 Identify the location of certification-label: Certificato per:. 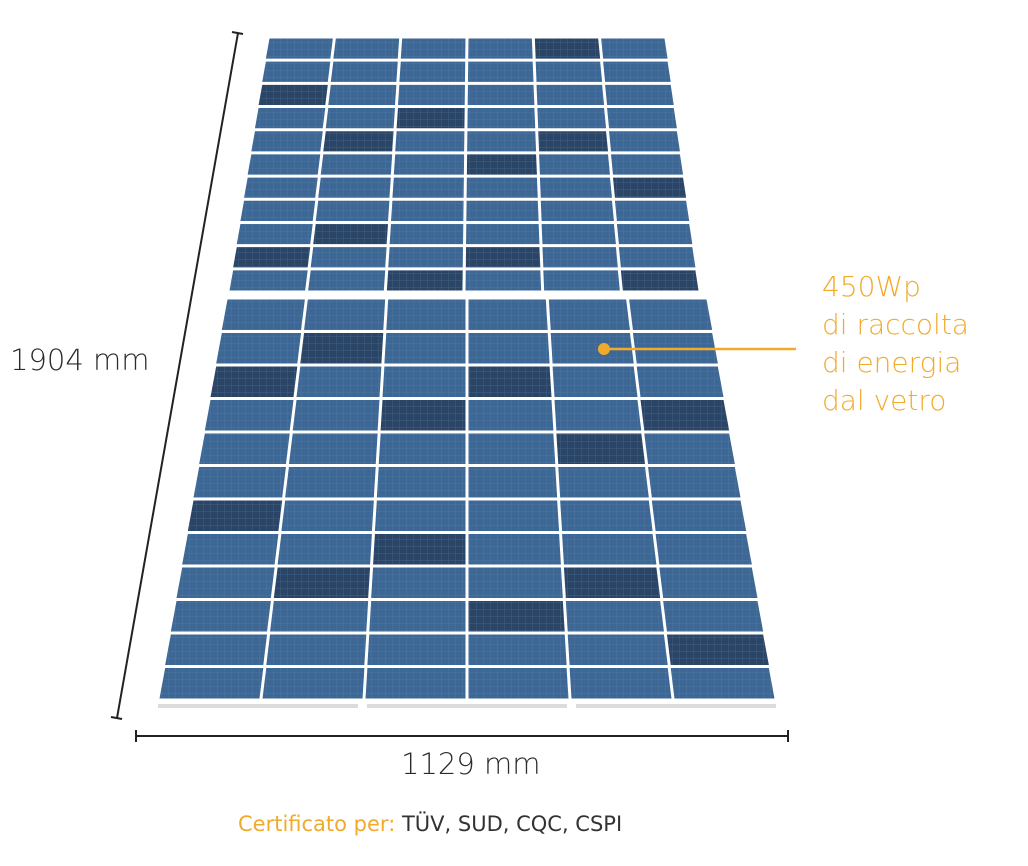
(317, 824).